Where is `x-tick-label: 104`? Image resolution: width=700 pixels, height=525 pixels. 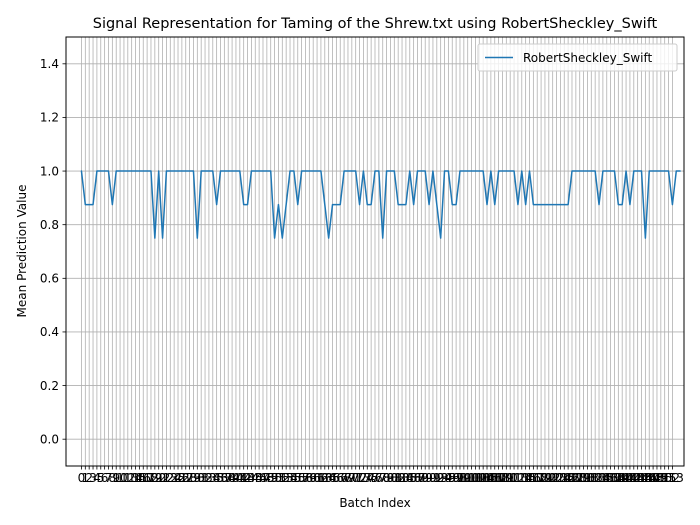 x-tick-label: 104 is located at coordinates (483, 478).